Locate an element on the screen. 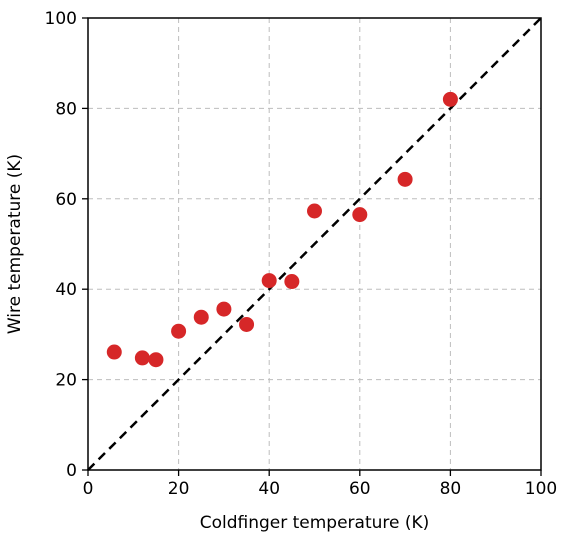 The width and height of the screenshot is (566, 537). x-tick-label: 60 is located at coordinates (360, 489).